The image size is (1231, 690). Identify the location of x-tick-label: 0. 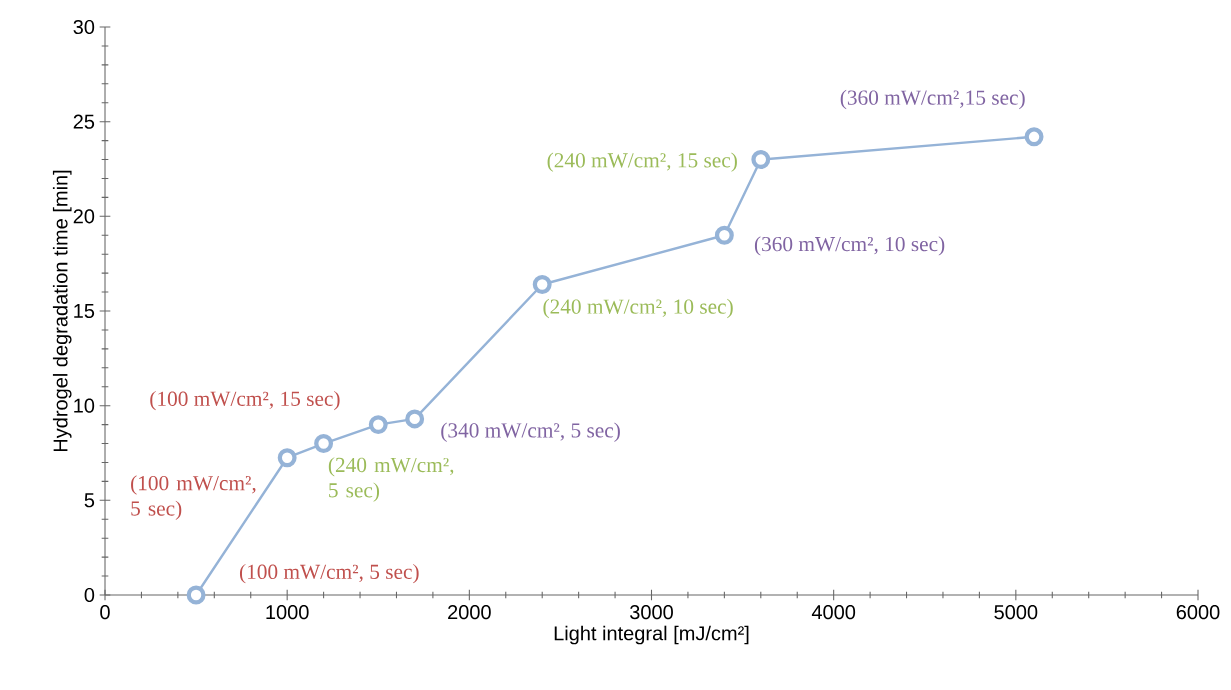
(105, 612).